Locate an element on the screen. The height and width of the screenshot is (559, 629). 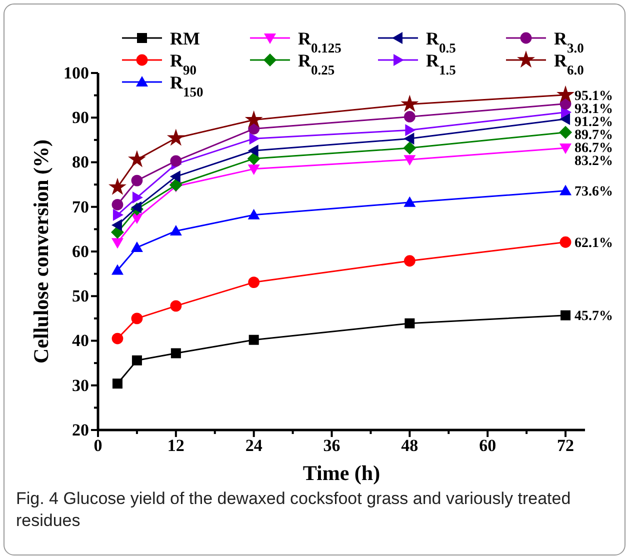
y-tick-label: 60 is located at coordinates (80, 251).